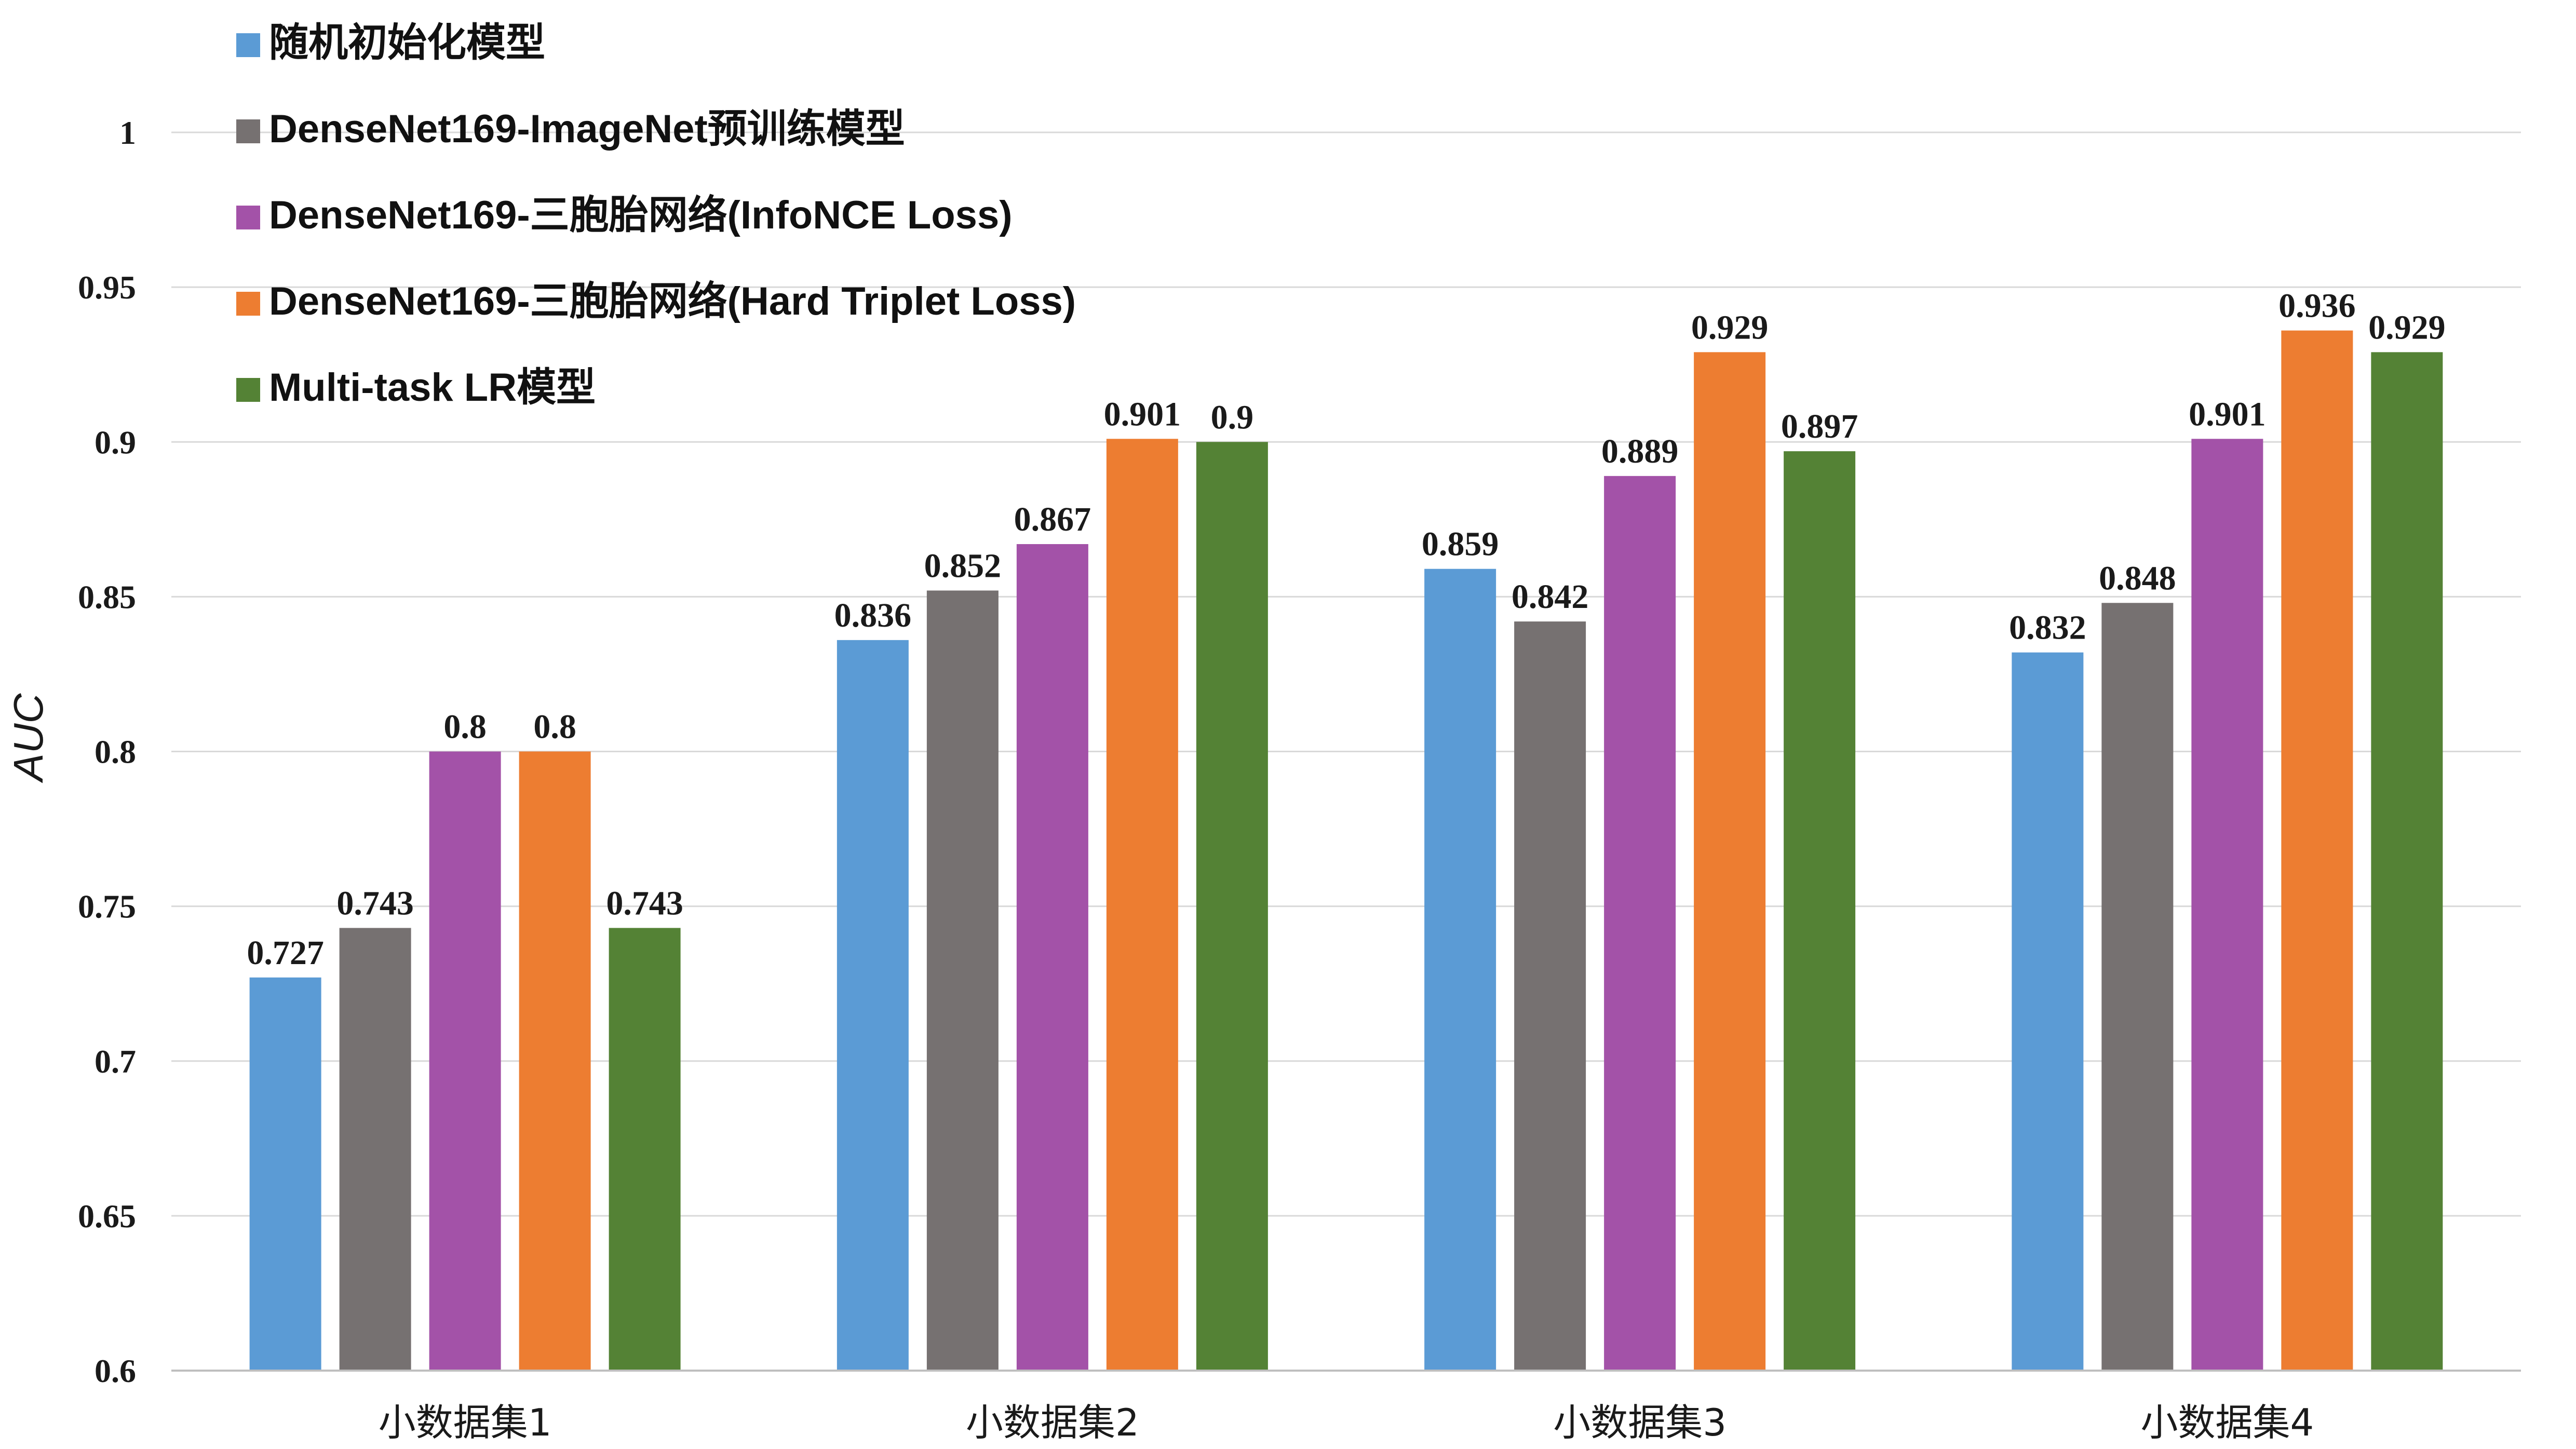 The width and height of the screenshot is (2576, 1449). I want to click on y-tick-label: 0.75, so click(107, 906).